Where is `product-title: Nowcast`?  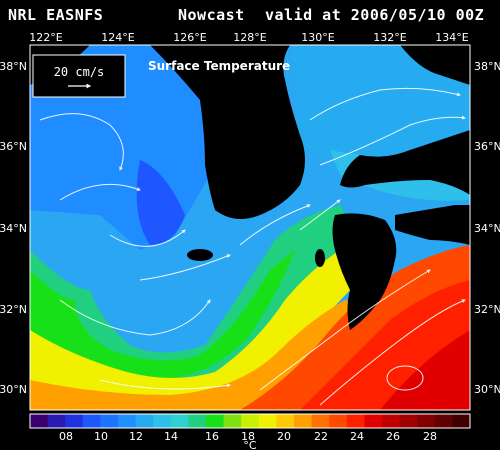
product-title: Nowcast is located at coordinates (211, 15).